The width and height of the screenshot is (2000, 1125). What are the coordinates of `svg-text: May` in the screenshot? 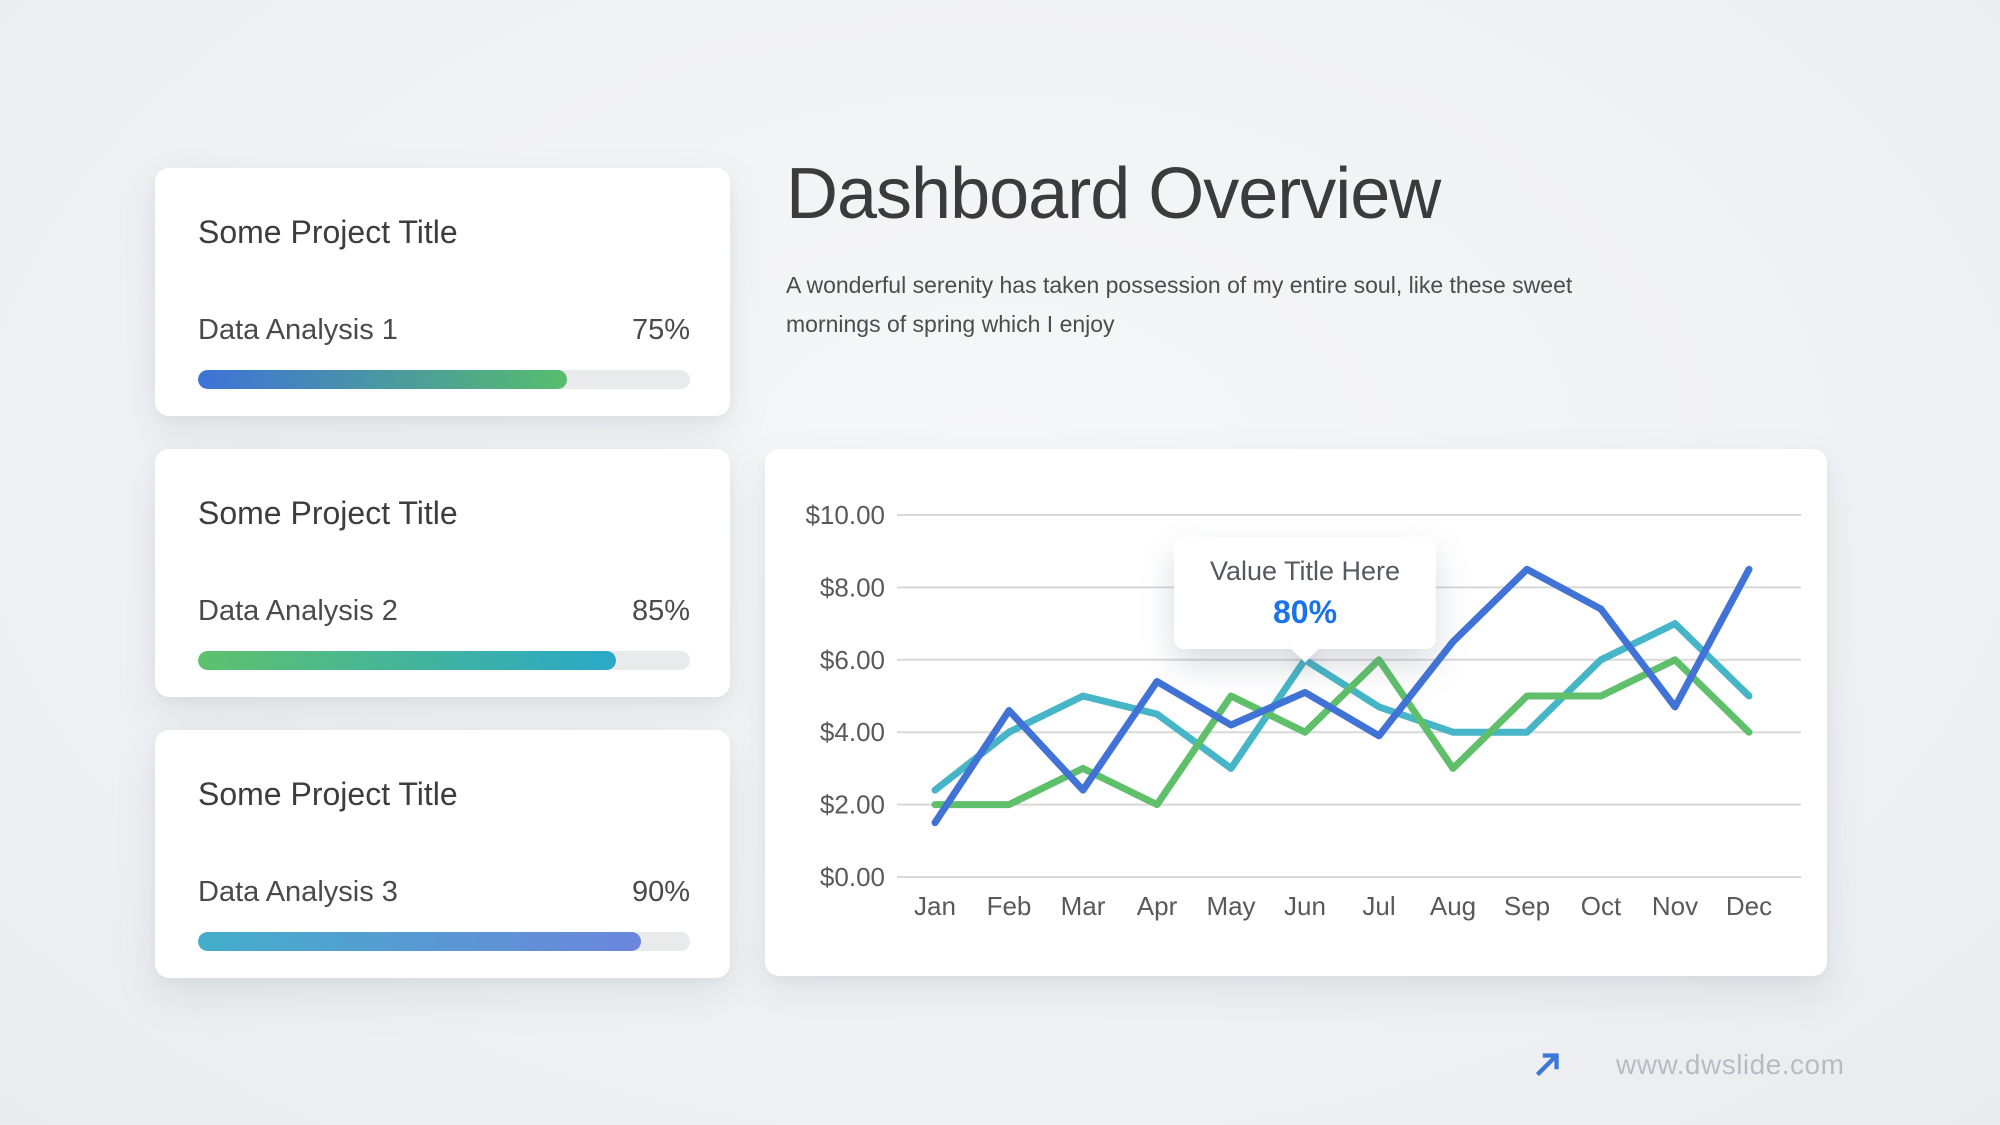 It's located at (1230, 906).